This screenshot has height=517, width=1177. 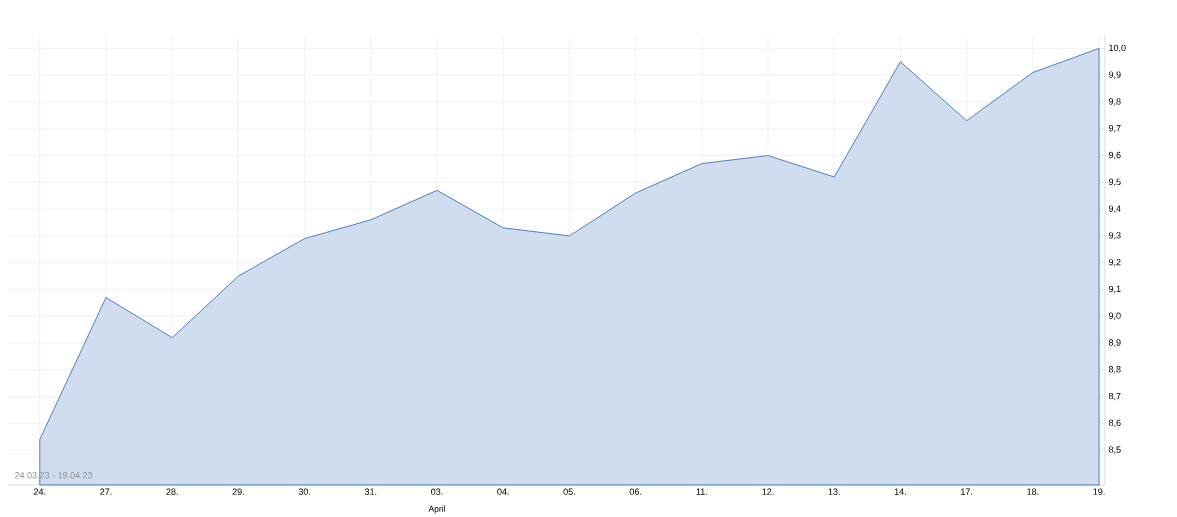 What do you see at coordinates (967, 491) in the screenshot?
I see `x-tick-label: 17.` at bounding box center [967, 491].